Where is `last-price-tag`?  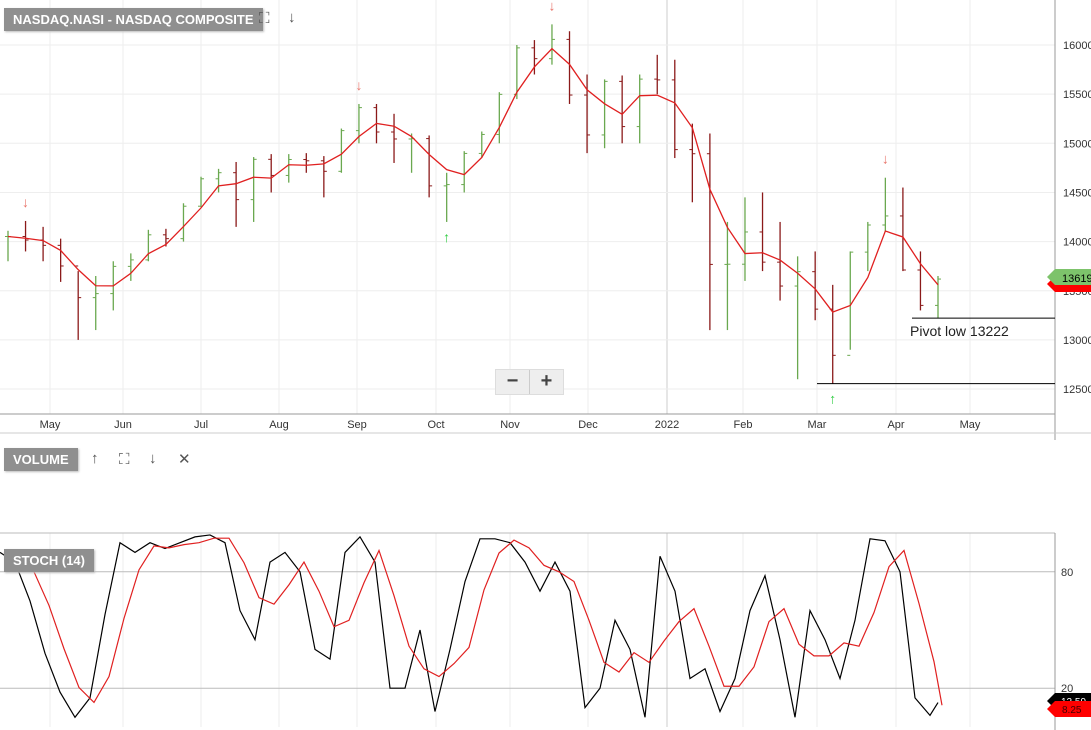
last-price-tag is located at coordinates (1069, 277).